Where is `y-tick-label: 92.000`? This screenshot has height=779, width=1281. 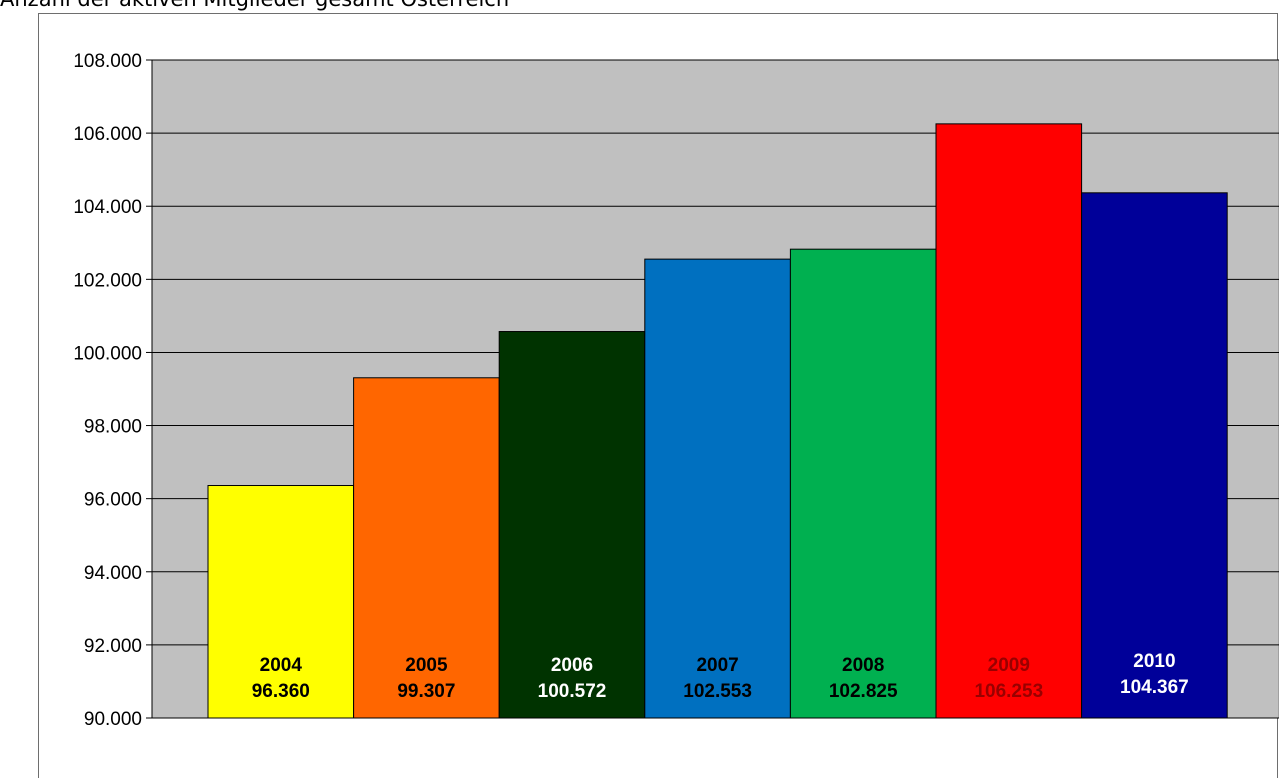
y-tick-label: 92.000 is located at coordinates (113, 646).